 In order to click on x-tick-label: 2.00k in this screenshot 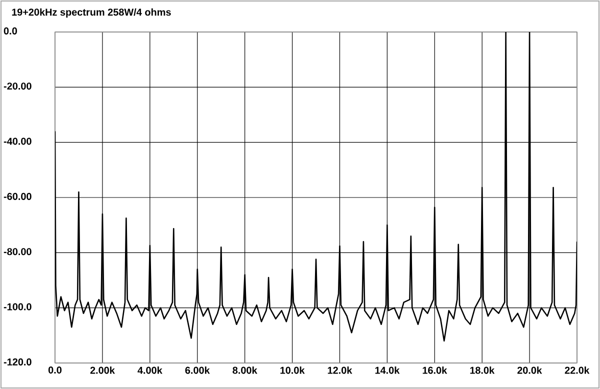, I will do `click(102, 370)`.